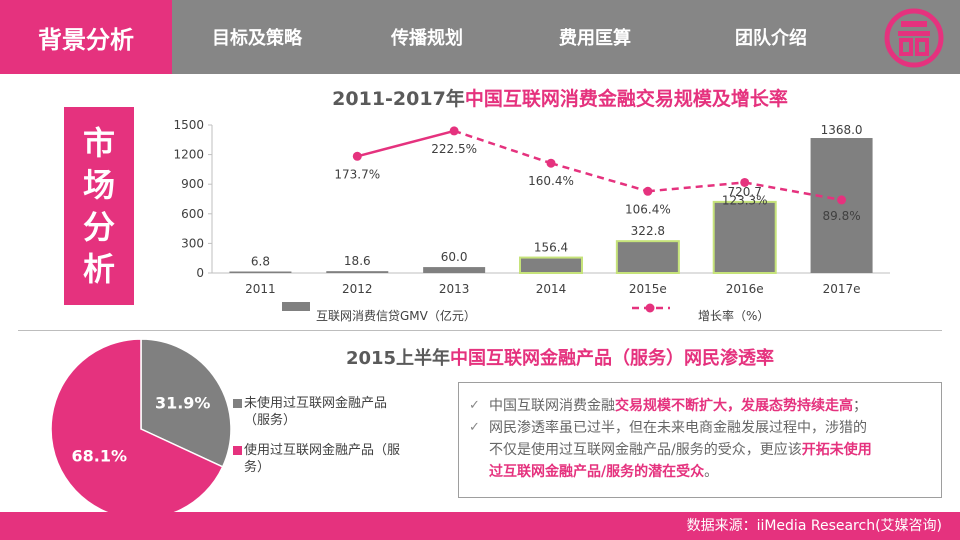 The width and height of the screenshot is (960, 540). What do you see at coordinates (626, 99) in the screenshot?
I see `bar-chart-title-highlight: 中国互联网消费金融交易规模及增长率` at bounding box center [626, 99].